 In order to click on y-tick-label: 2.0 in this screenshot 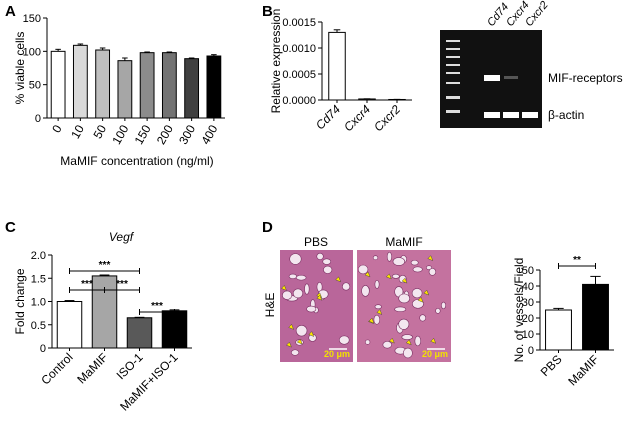, I will do `click(38, 256)`.